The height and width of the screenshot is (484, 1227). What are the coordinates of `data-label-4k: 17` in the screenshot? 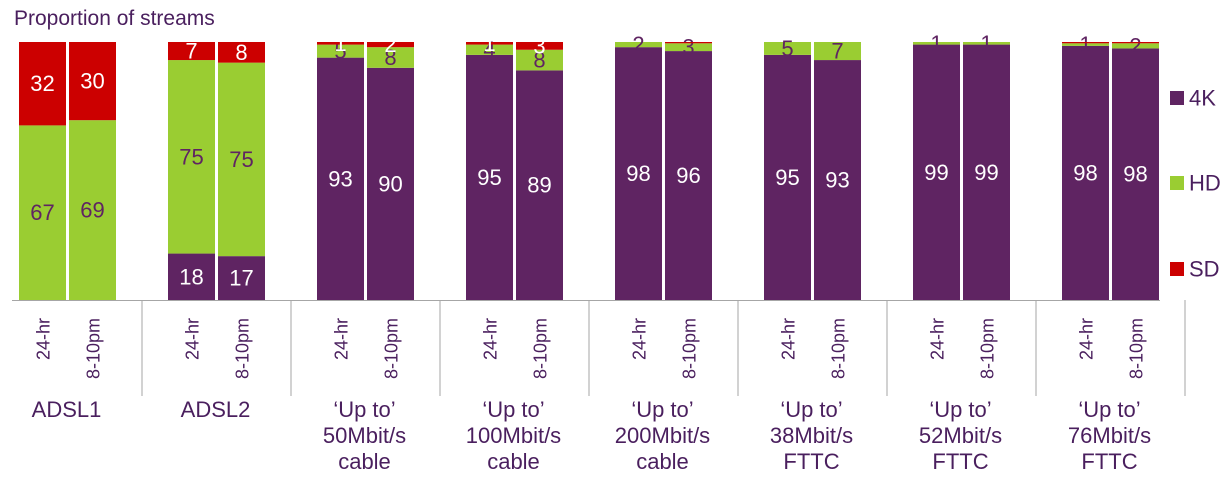 It's located at (241, 278).